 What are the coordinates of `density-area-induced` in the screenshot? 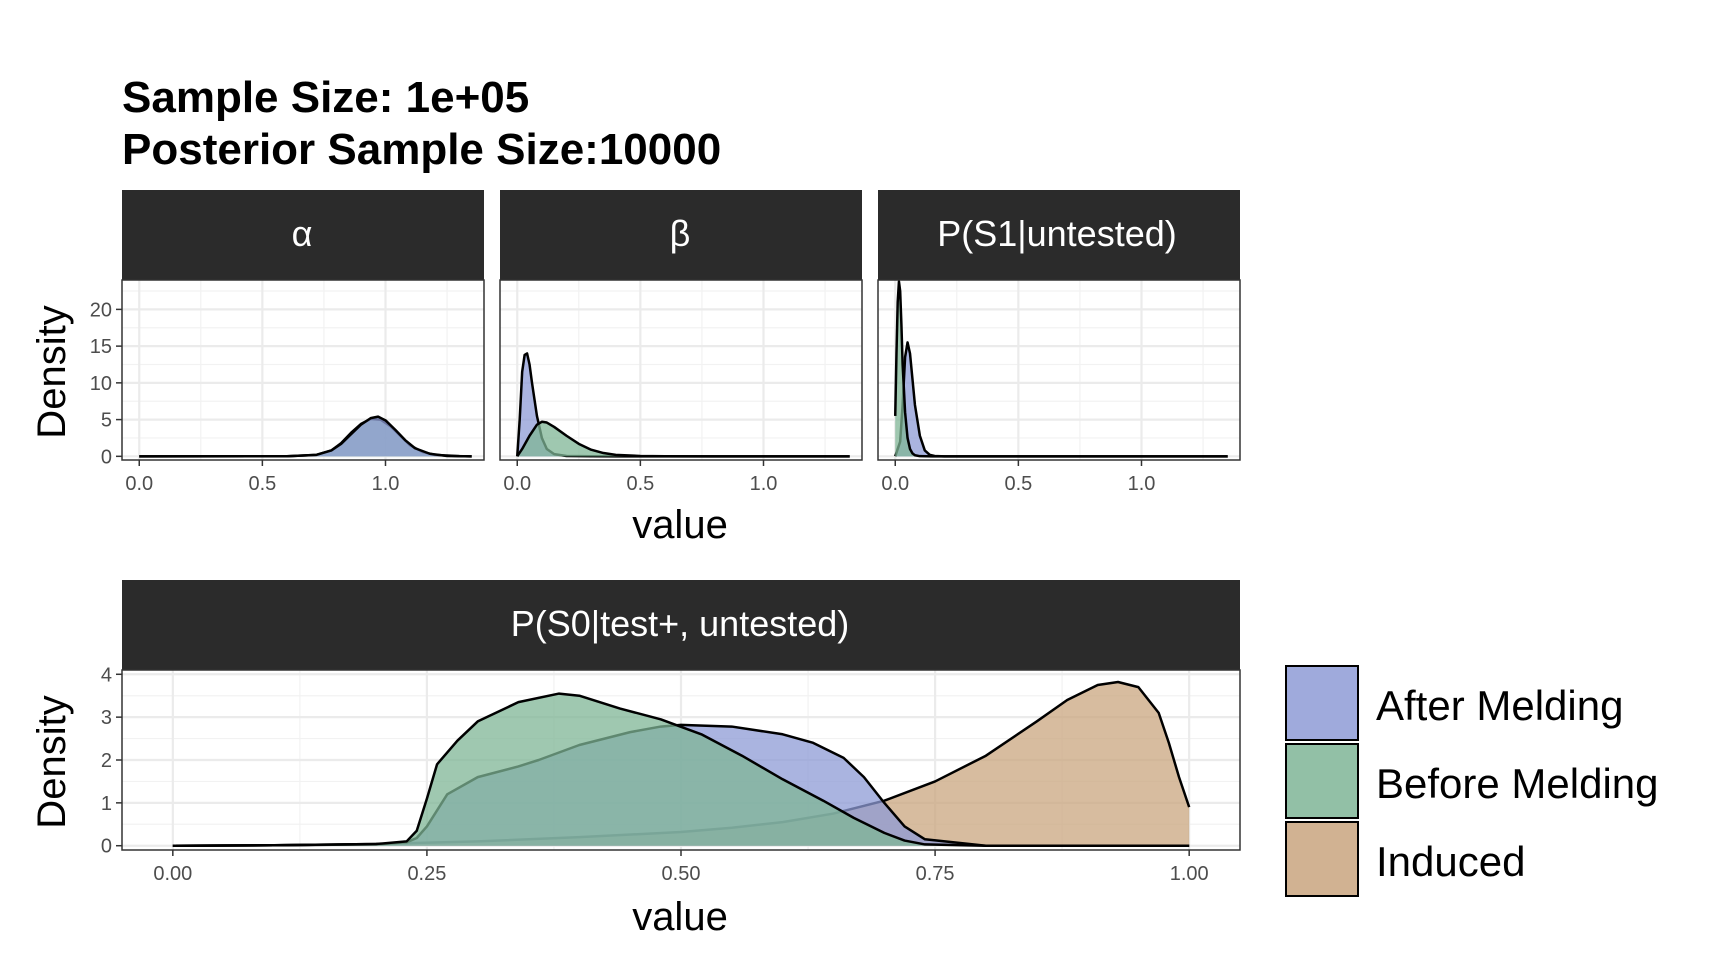 It's located at (681, 764).